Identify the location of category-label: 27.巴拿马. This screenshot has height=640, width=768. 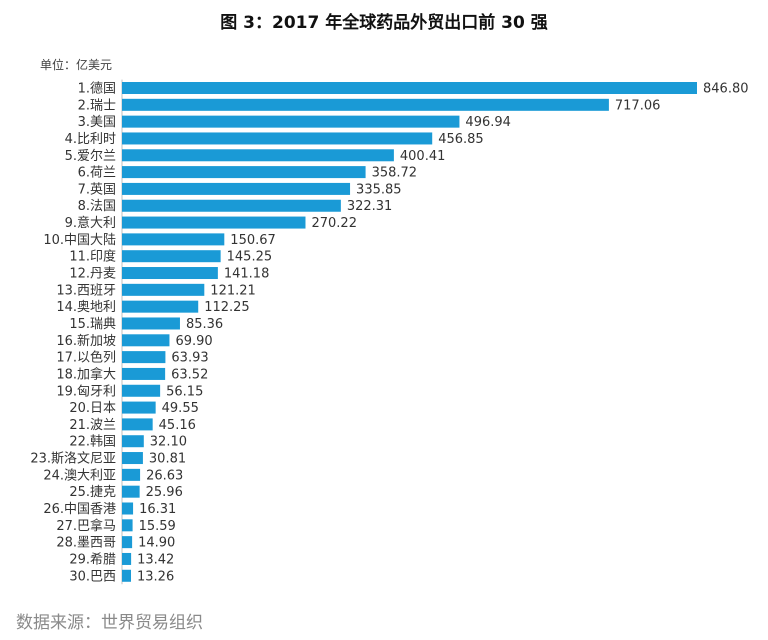
(86, 526).